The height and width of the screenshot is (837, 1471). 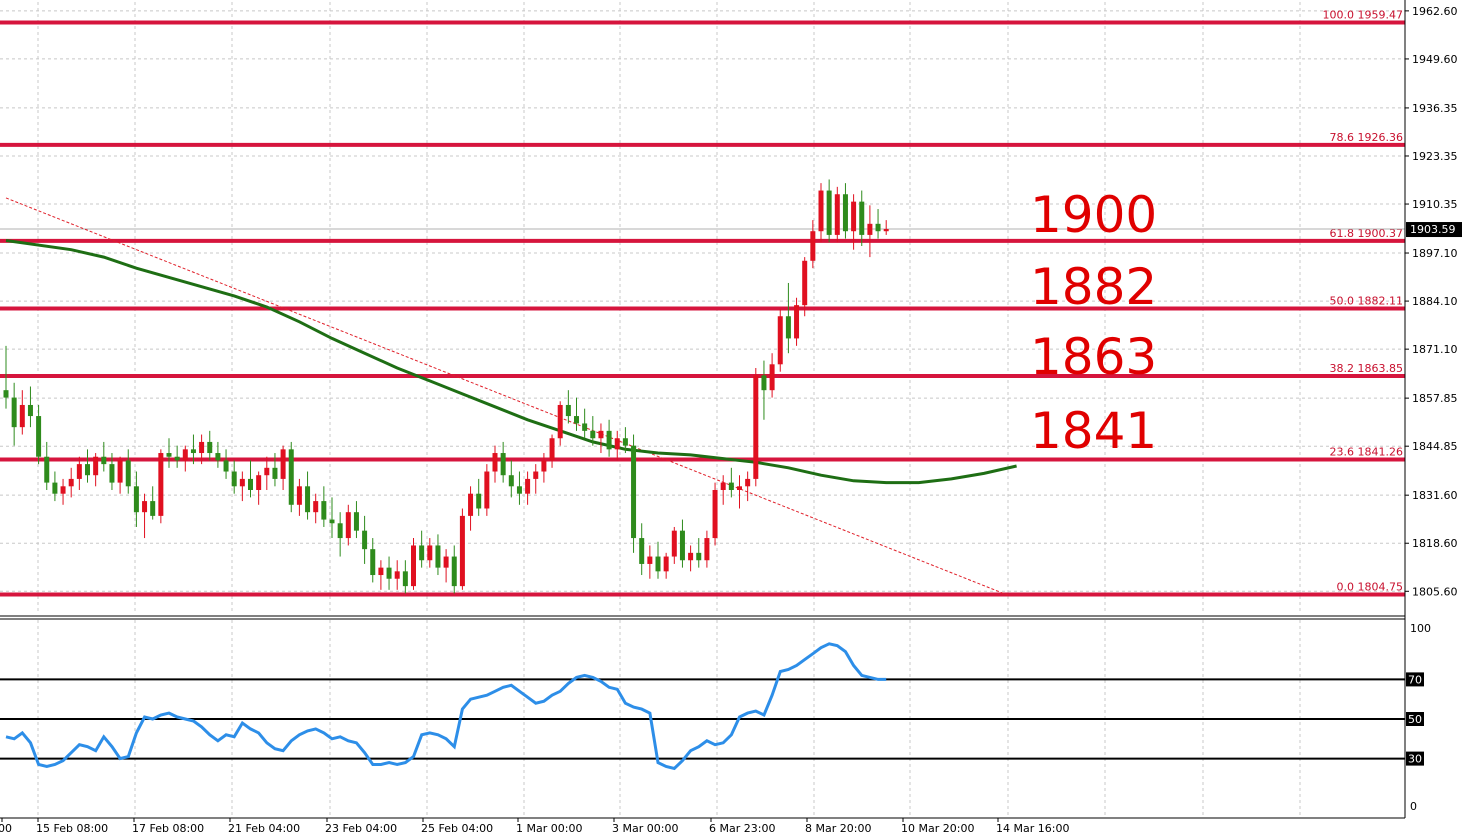 What do you see at coordinates (1435, 108) in the screenshot?
I see `price-tick-label: 1936.35` at bounding box center [1435, 108].